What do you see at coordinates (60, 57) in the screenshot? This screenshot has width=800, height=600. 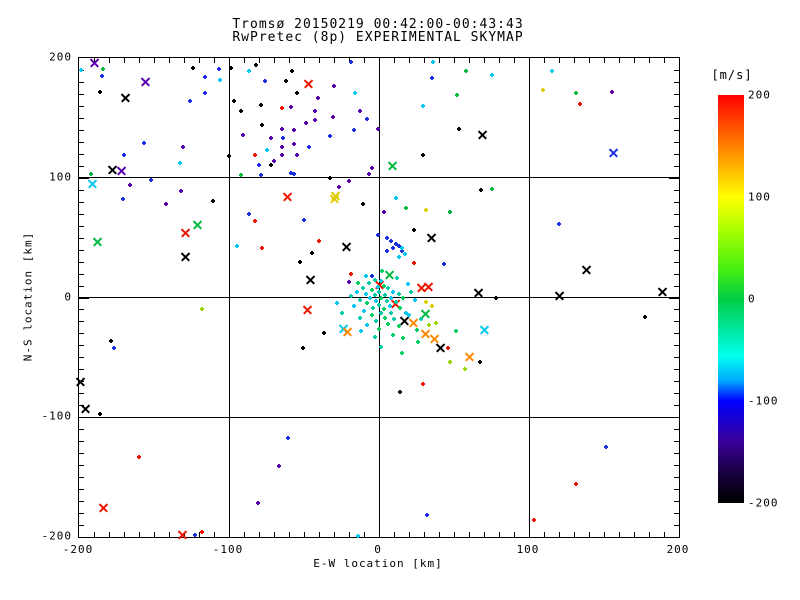 I see `y-tick-label: 200` at bounding box center [60, 57].